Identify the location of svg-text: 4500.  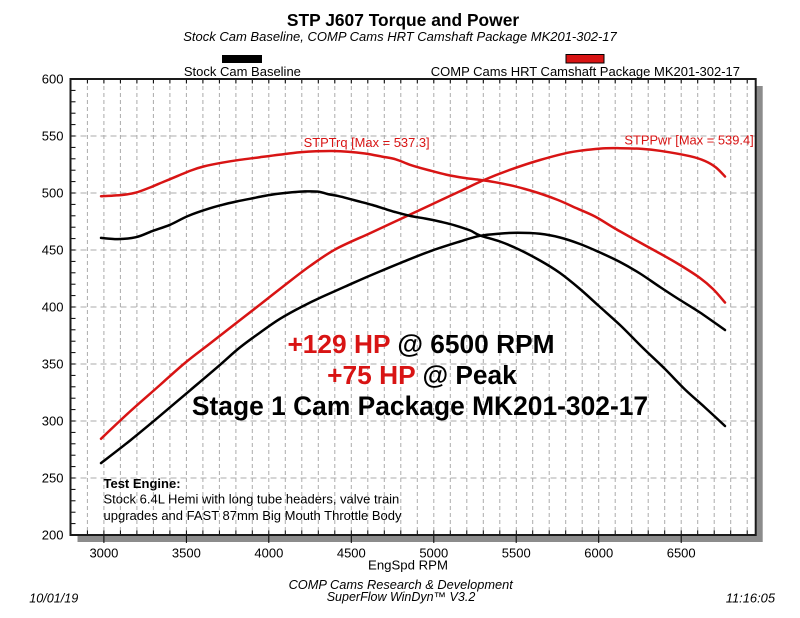
(351, 553).